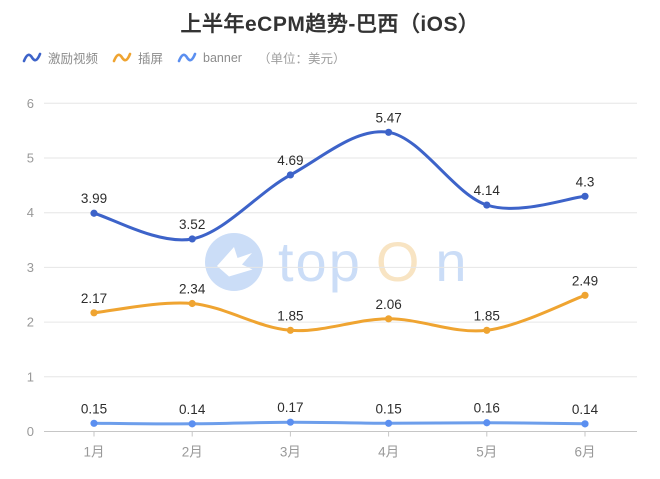  Describe the element at coordinates (487, 190) in the screenshot. I see `point-label-激励视频-5月: 4.14` at that location.